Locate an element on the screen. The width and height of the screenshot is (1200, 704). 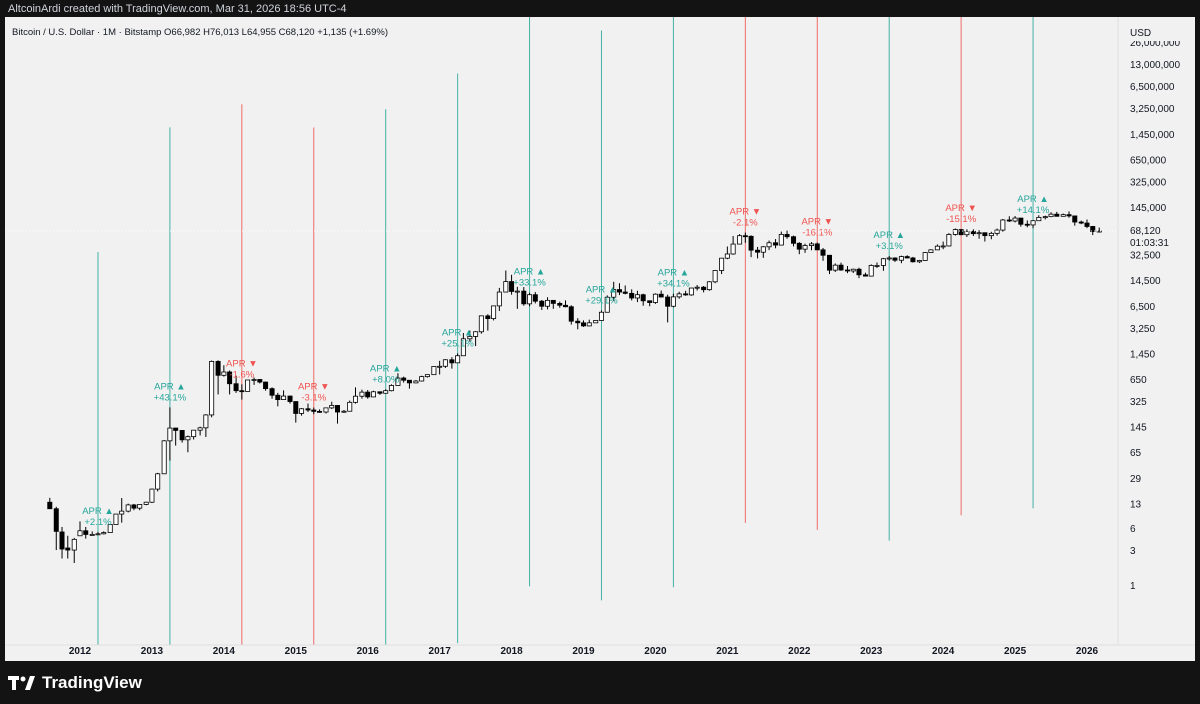
tradingview-logo: TradingView is located at coordinates (75, 683).